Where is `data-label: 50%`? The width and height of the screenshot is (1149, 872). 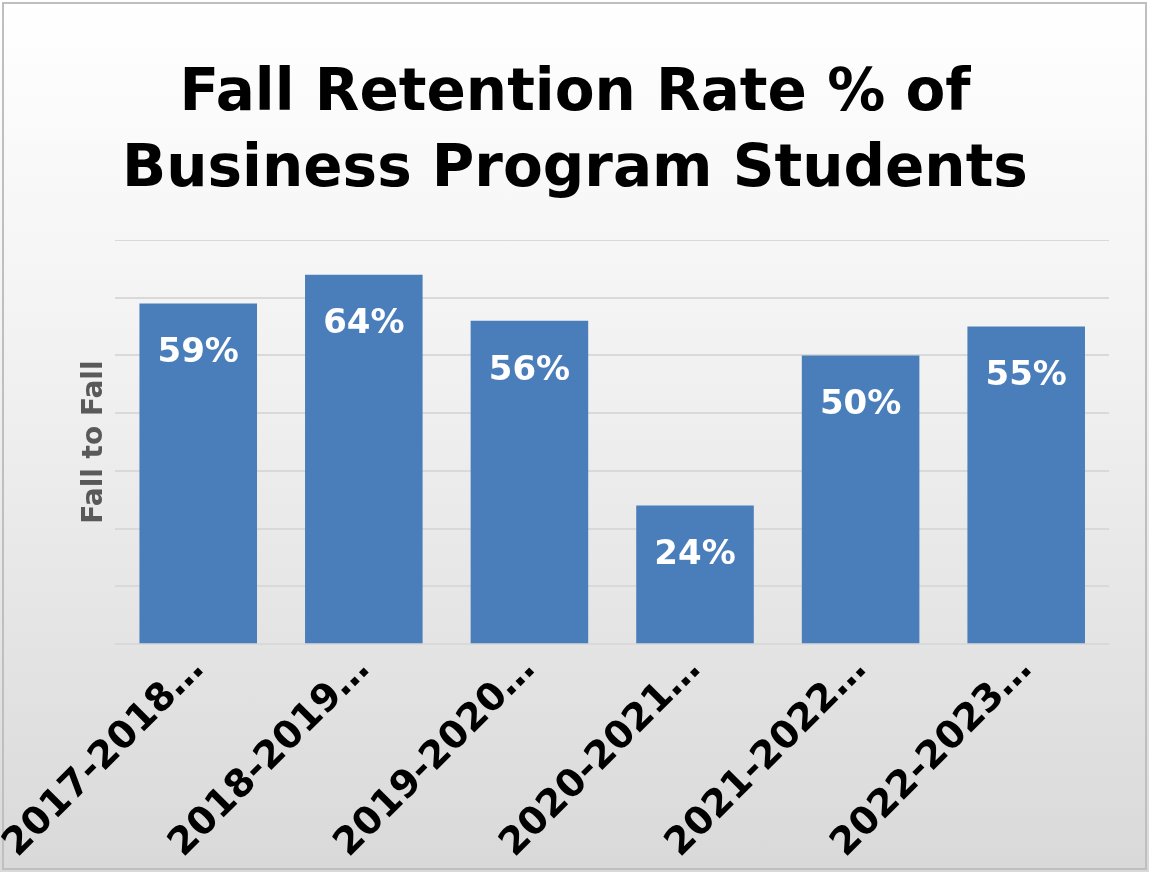 data-label: 50% is located at coordinates (860, 402).